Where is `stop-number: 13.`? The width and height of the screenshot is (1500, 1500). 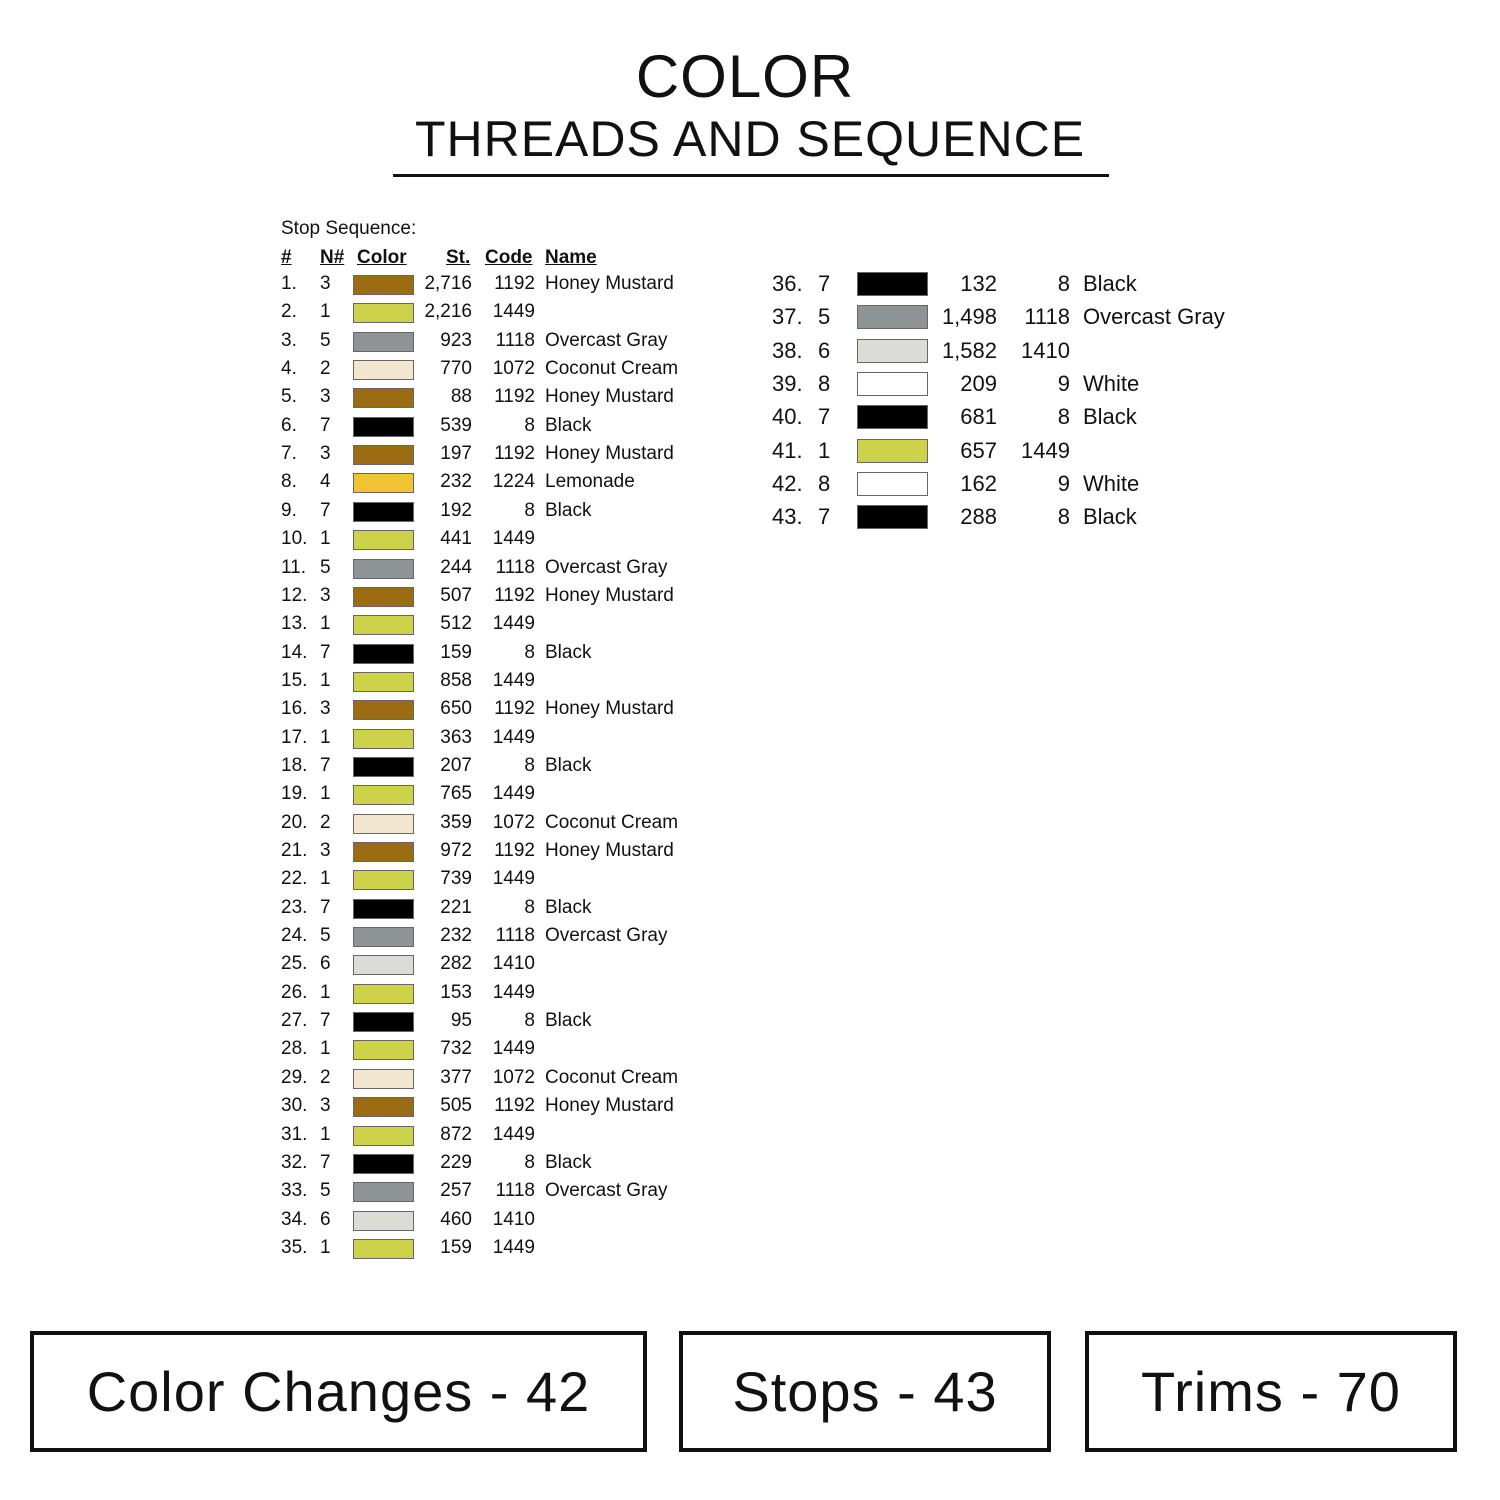 stop-number: 13. is located at coordinates (294, 624).